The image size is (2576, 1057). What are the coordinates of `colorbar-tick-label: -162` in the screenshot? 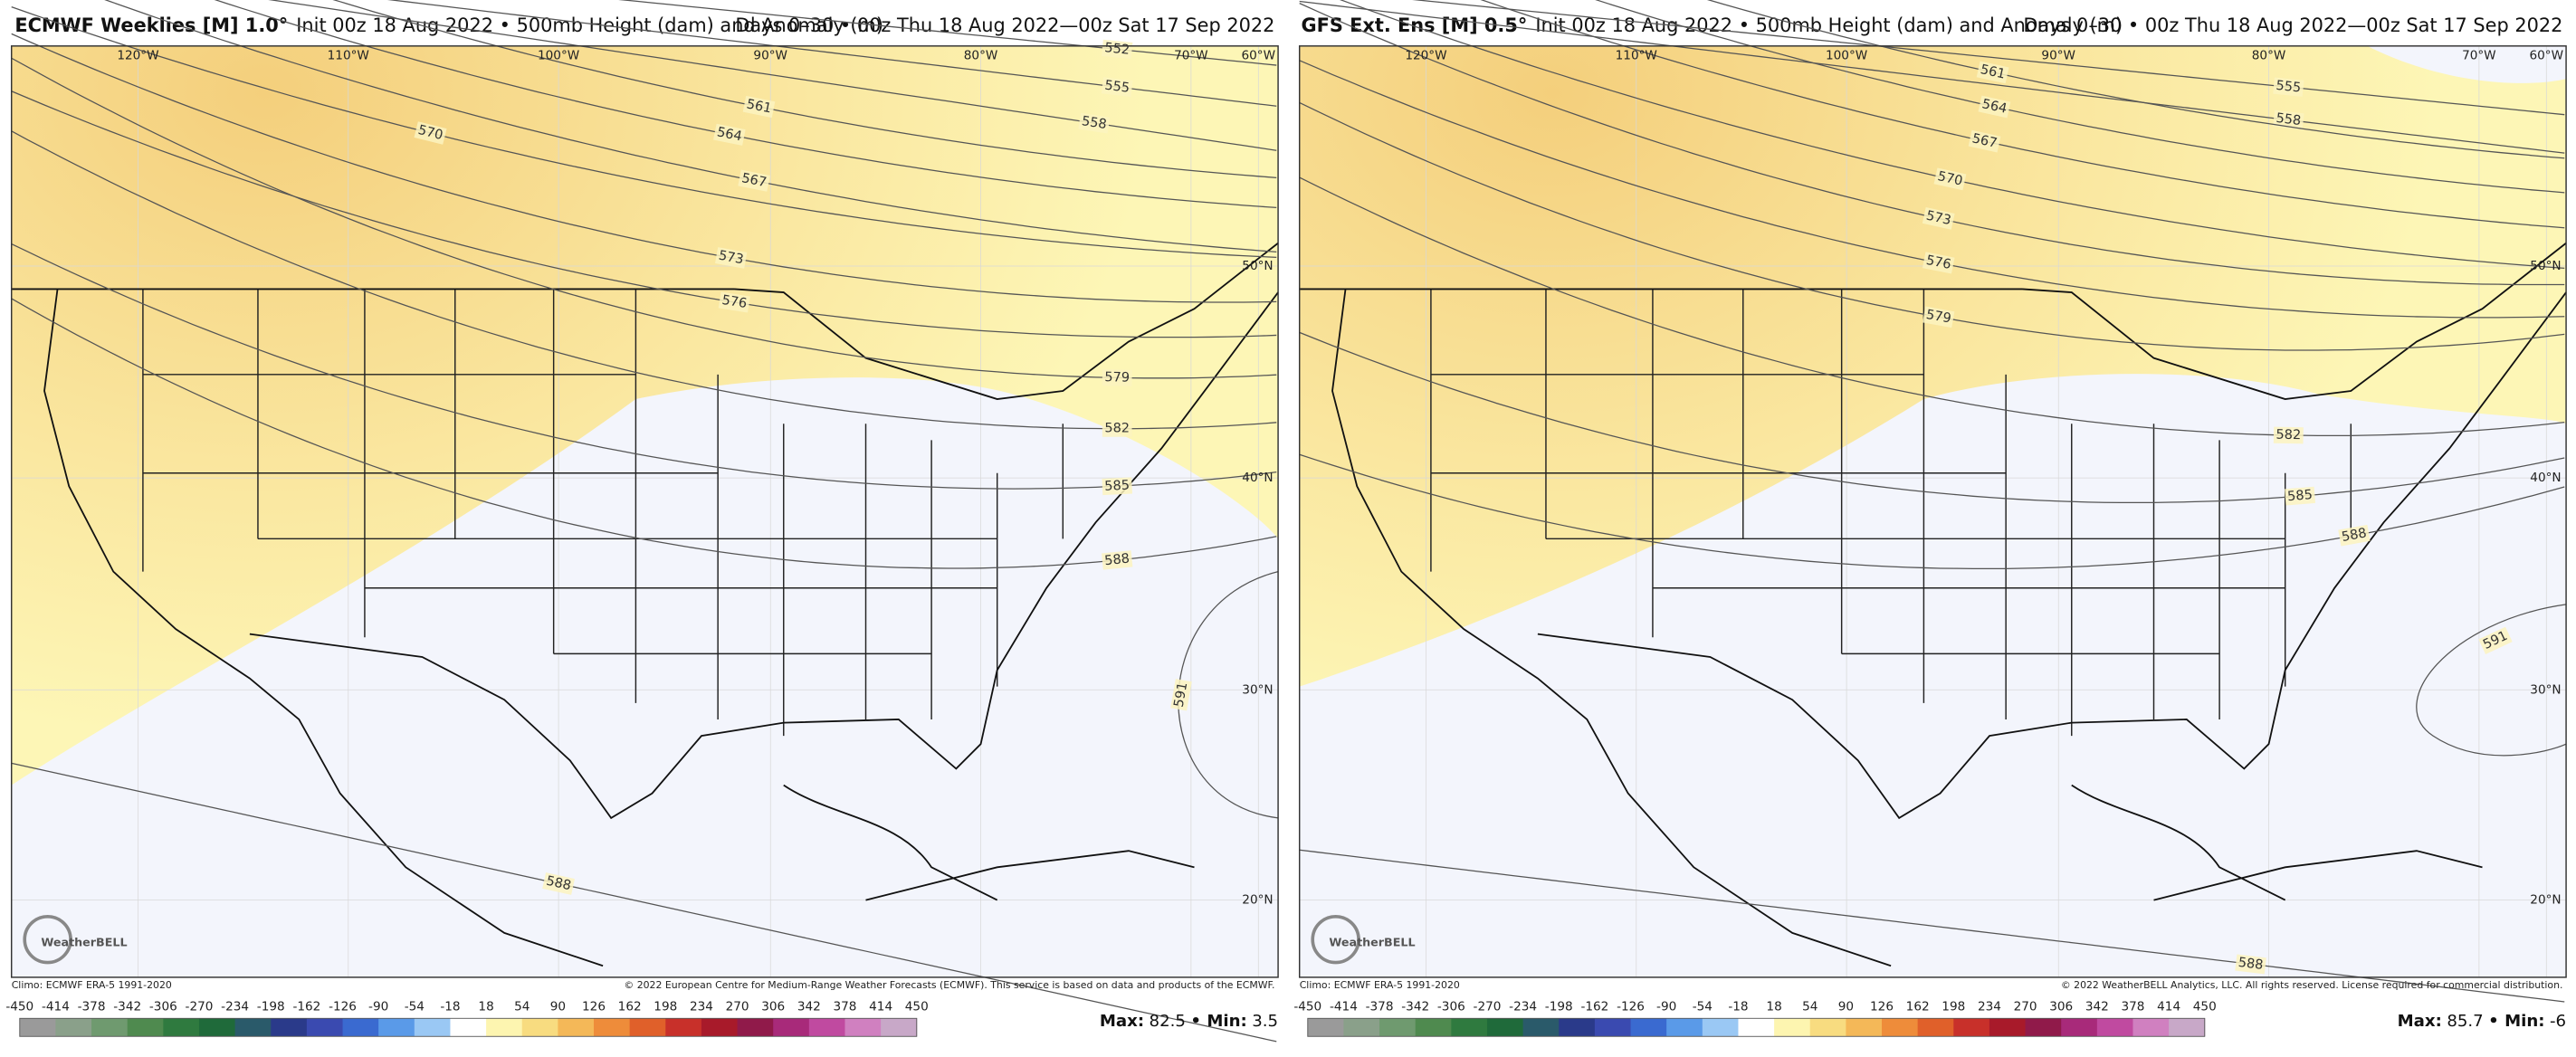 It's located at (1594, 1007).